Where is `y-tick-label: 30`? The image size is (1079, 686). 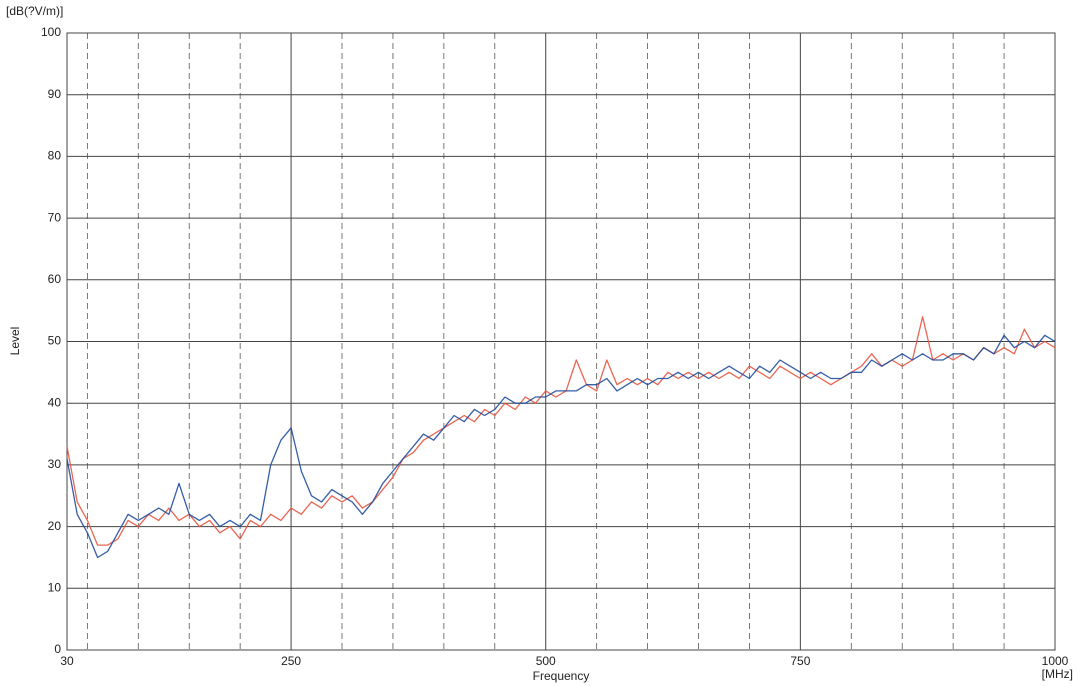 y-tick-label: 30 is located at coordinates (55, 464).